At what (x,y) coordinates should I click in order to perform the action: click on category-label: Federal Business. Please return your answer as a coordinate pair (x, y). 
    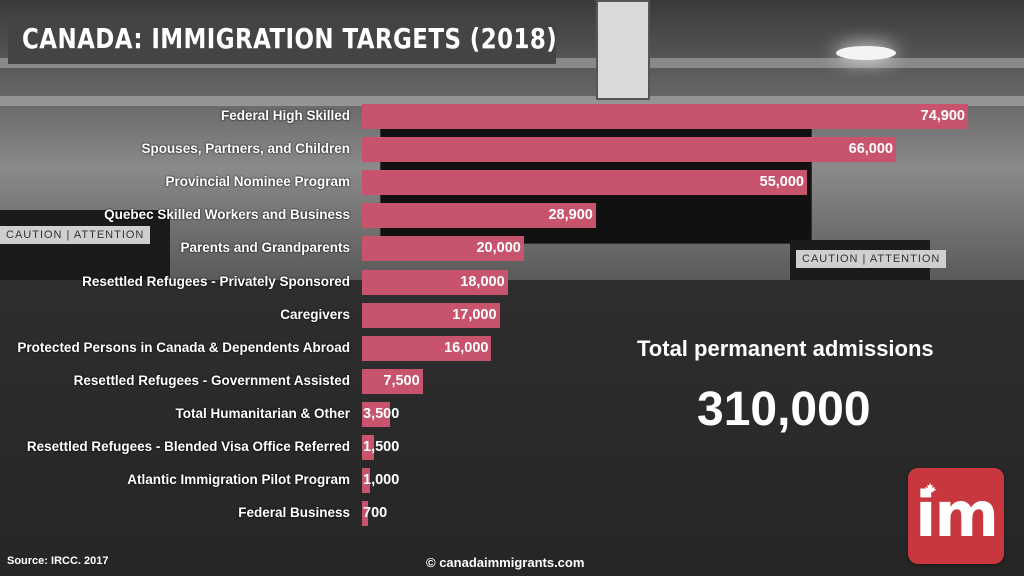
    Looking at the image, I should click on (294, 513).